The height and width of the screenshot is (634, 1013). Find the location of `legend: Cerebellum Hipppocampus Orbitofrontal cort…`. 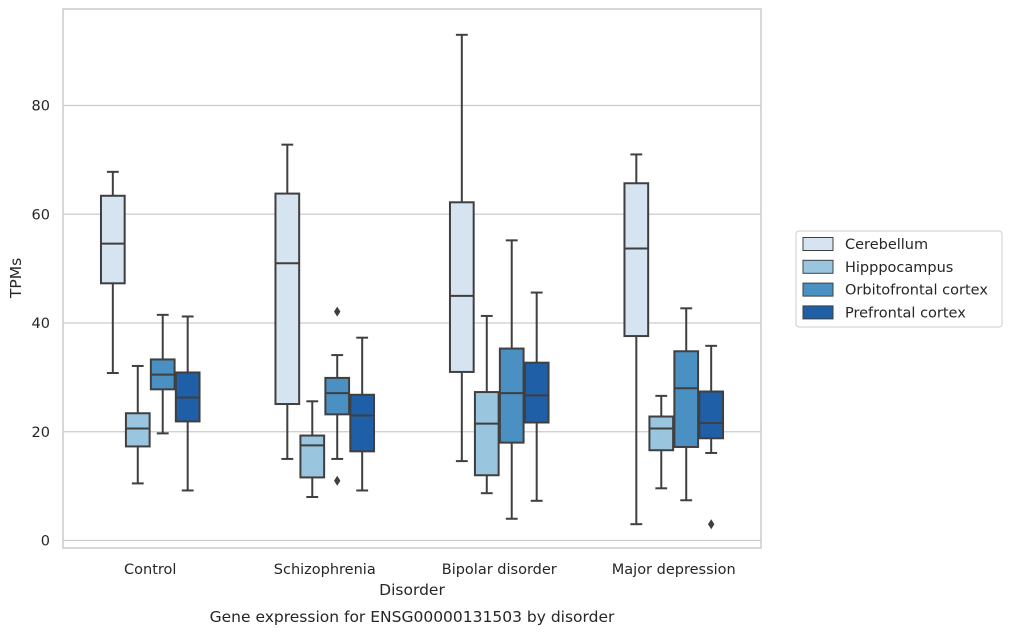

legend: Cerebellum Hipppocampus Orbitofrontal cort… is located at coordinates (899, 279).